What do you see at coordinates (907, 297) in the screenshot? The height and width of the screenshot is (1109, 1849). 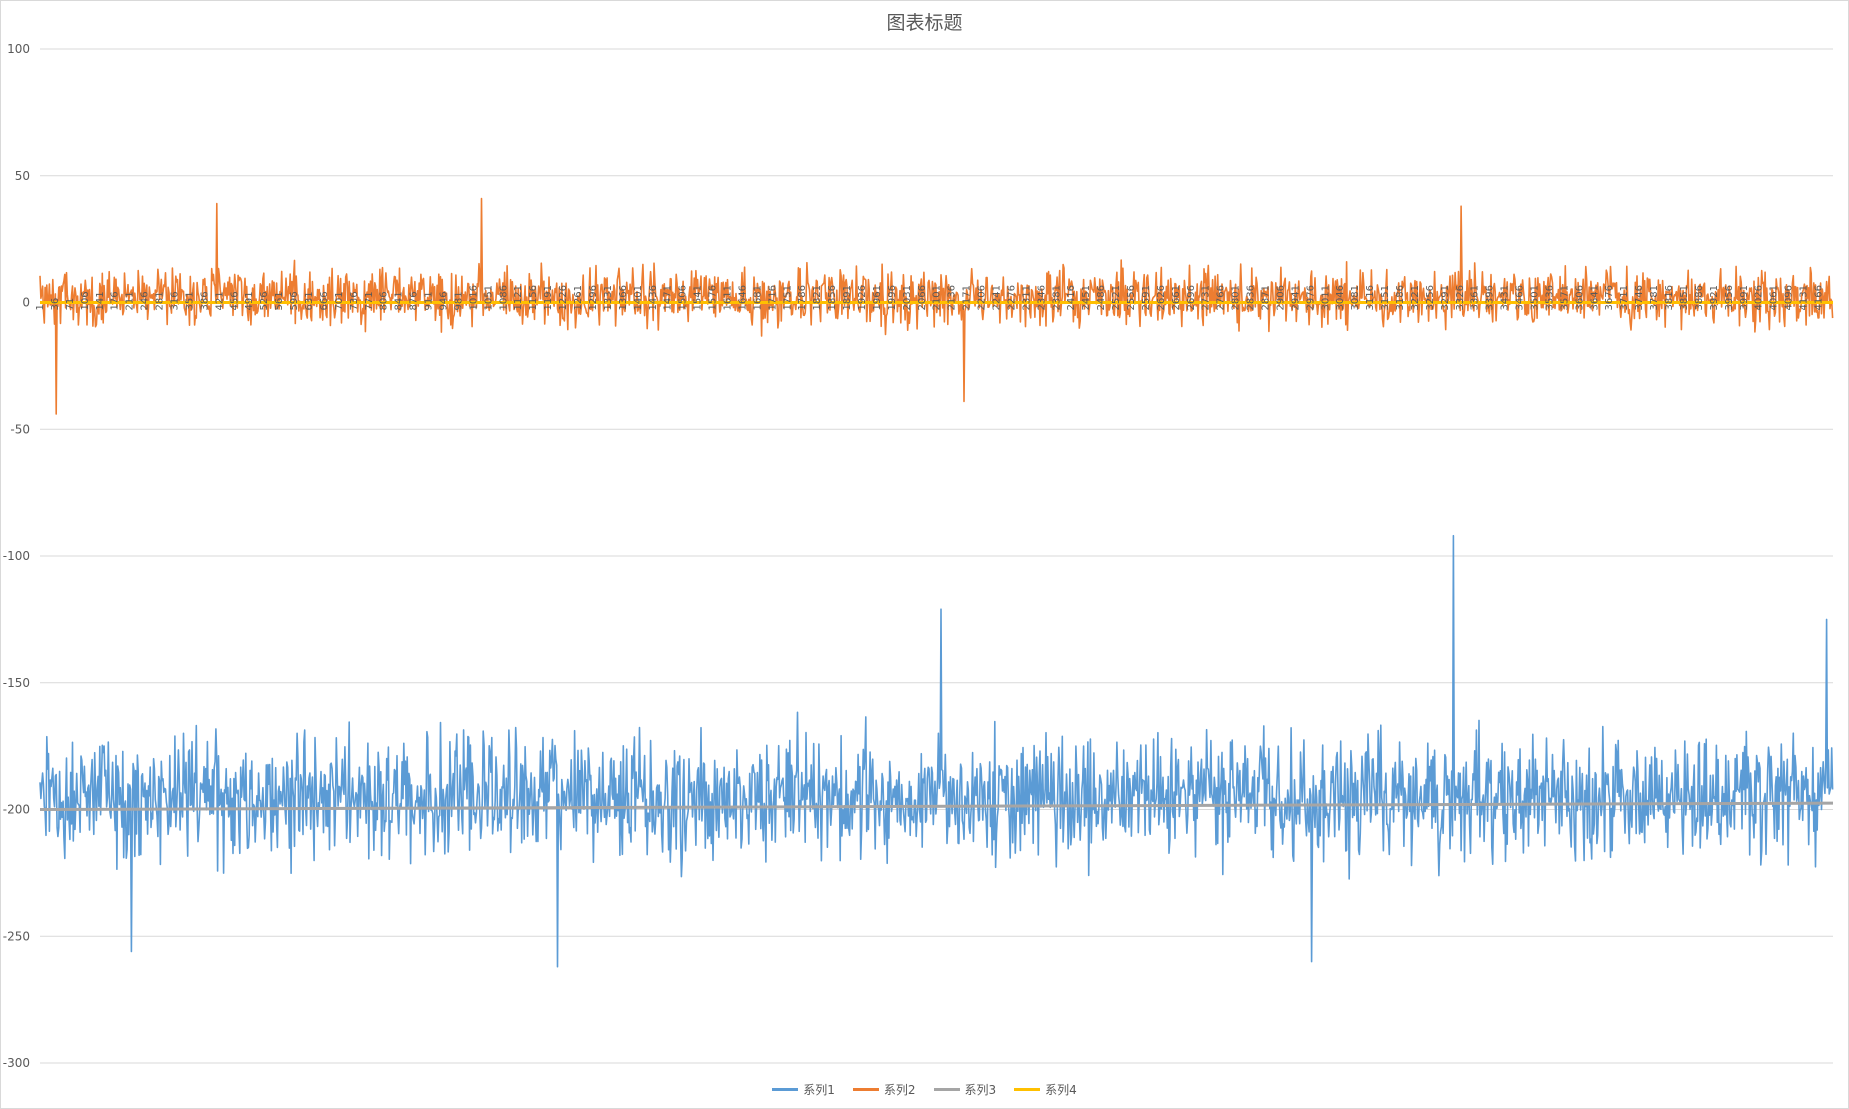 I see `x-tick-label: 2031` at bounding box center [907, 297].